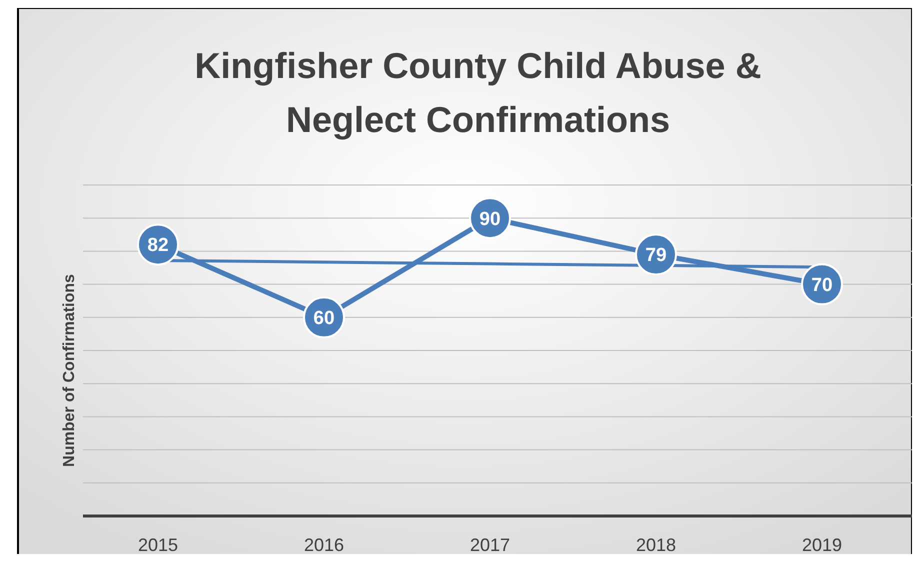  Describe the element at coordinates (656, 255) in the screenshot. I see `data-label: 79` at that location.